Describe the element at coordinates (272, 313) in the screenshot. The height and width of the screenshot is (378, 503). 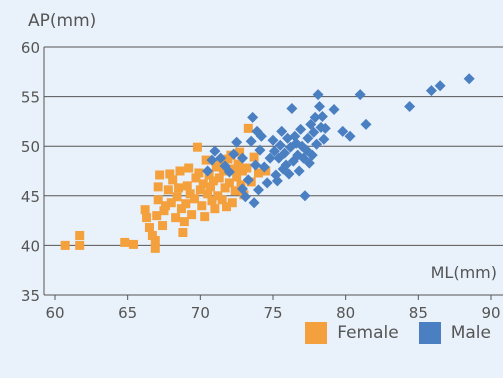
I see `x-tick-label: 75` at that location.